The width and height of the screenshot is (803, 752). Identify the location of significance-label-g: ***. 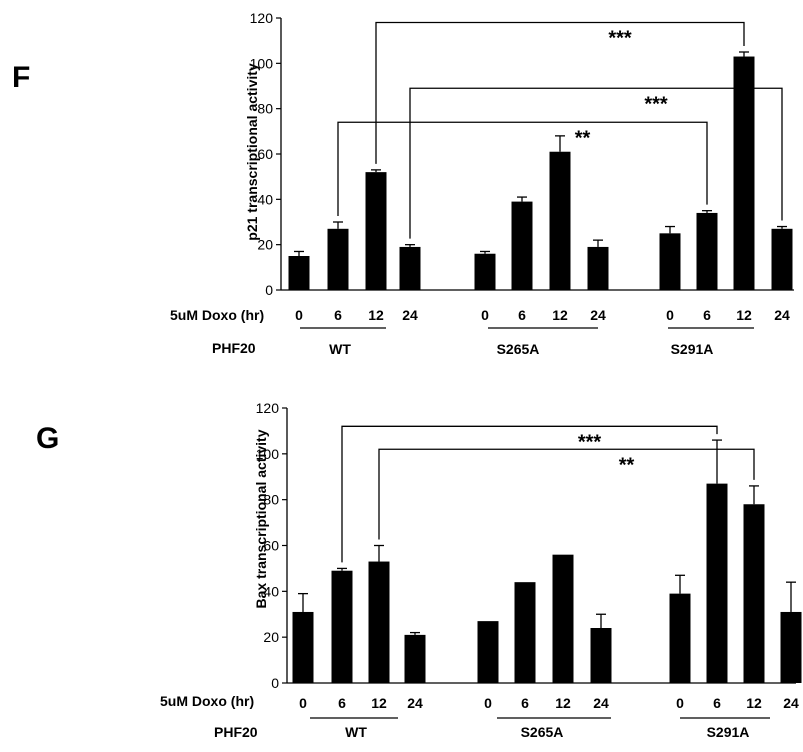
(590, 442).